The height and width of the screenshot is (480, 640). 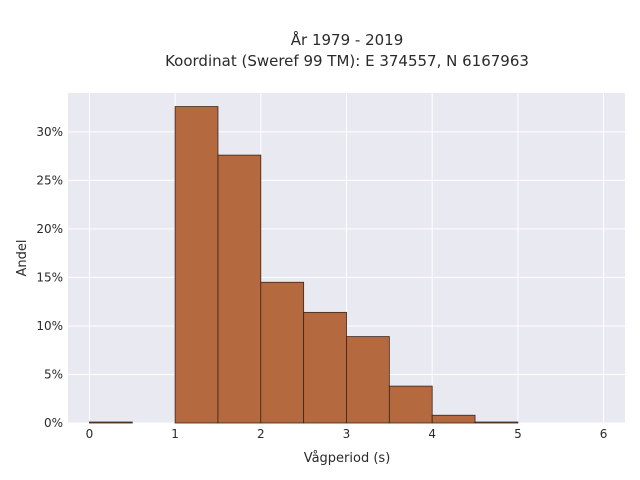 I want to click on x-tick-label-3: 3, so click(x=347, y=434).